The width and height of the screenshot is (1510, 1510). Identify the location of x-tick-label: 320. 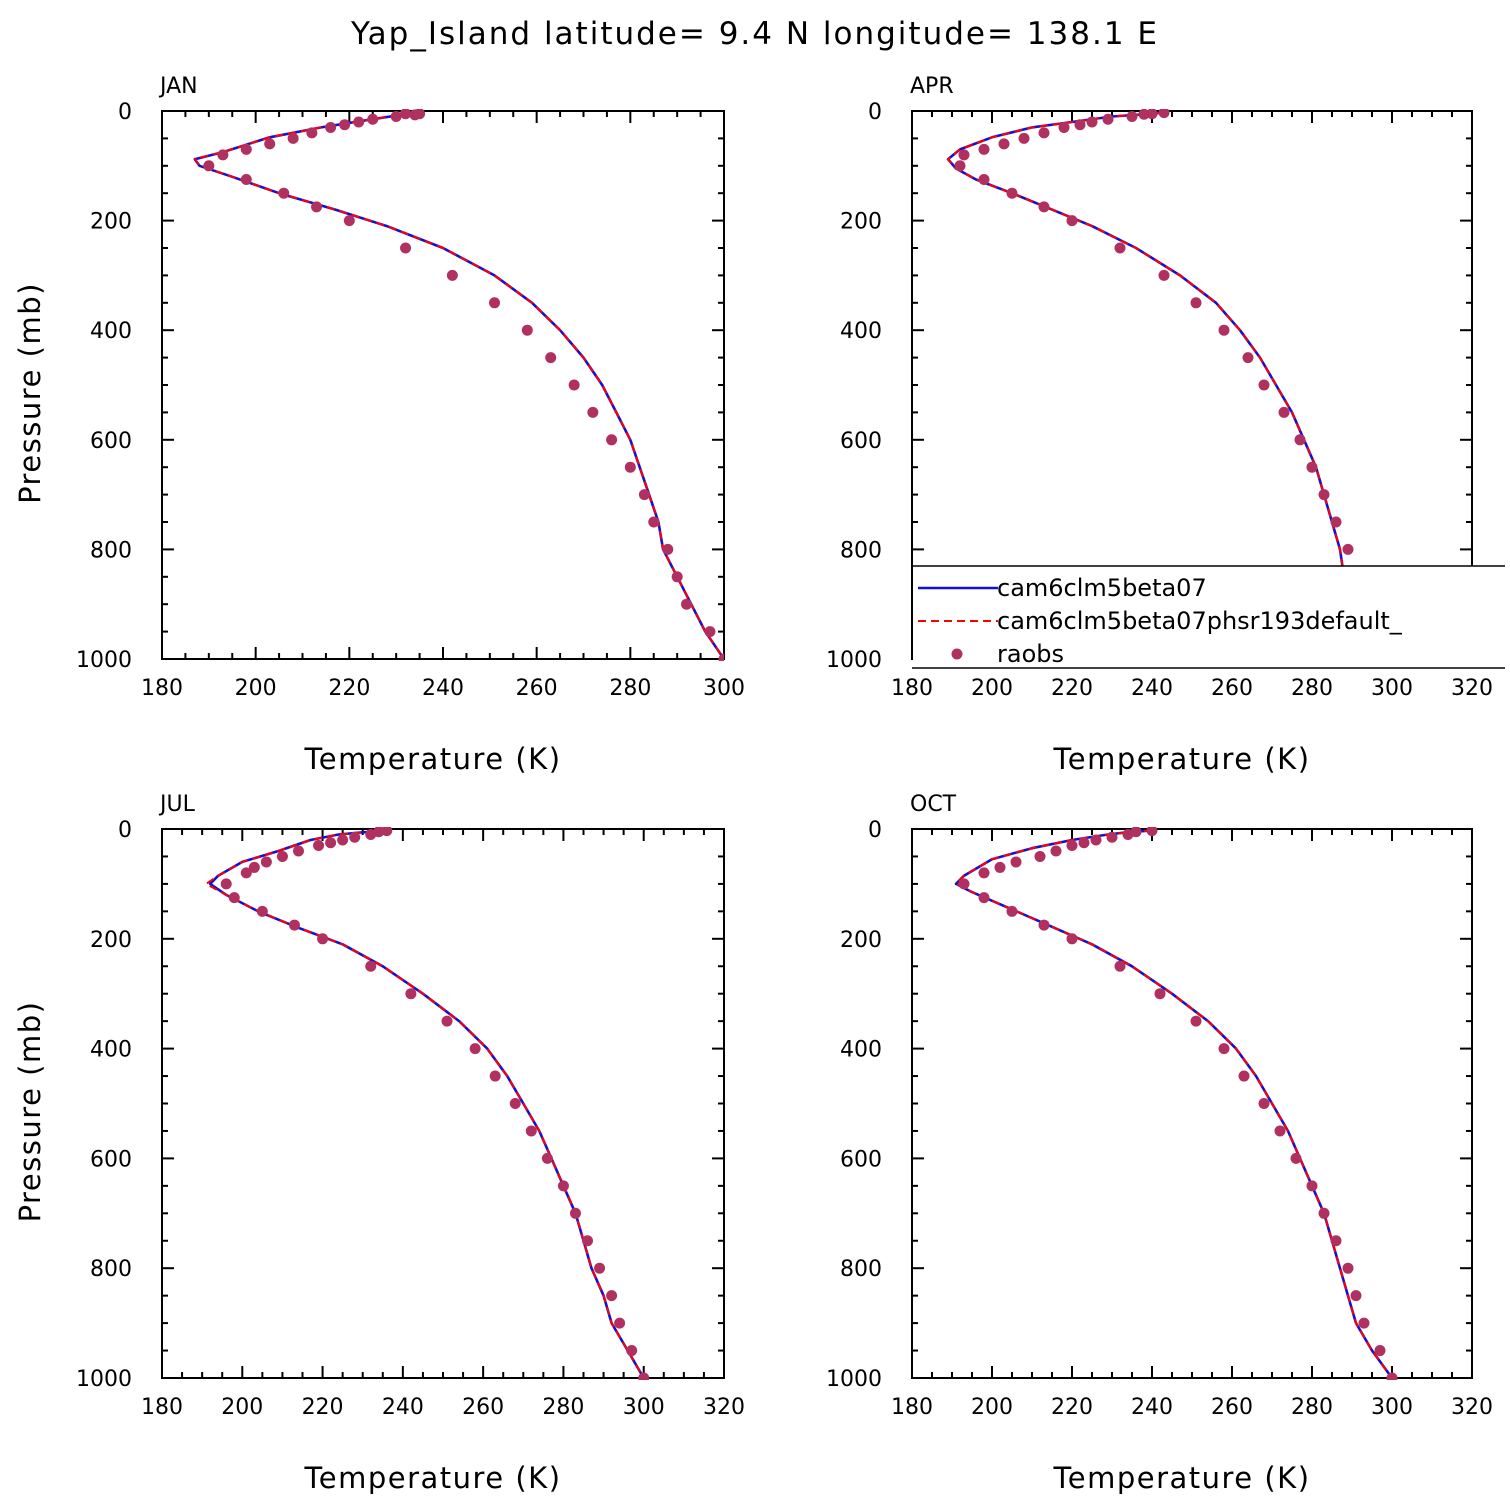
(1472, 1407).